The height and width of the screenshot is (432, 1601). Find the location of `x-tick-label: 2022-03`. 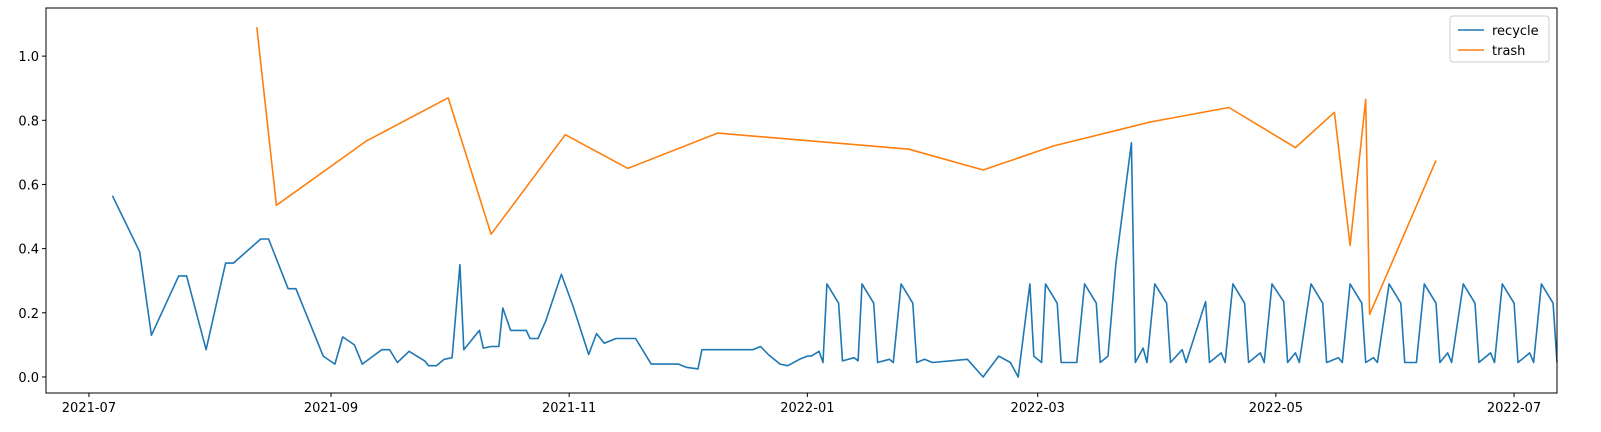

x-tick-label: 2022-03 is located at coordinates (1038, 408).